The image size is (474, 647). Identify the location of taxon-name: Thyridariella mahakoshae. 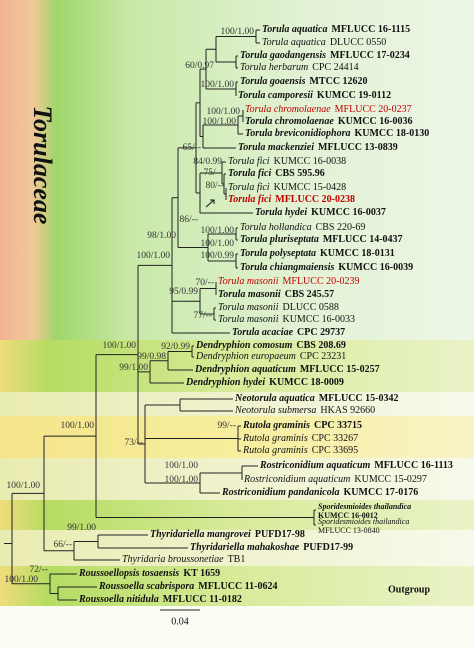
(245, 547).